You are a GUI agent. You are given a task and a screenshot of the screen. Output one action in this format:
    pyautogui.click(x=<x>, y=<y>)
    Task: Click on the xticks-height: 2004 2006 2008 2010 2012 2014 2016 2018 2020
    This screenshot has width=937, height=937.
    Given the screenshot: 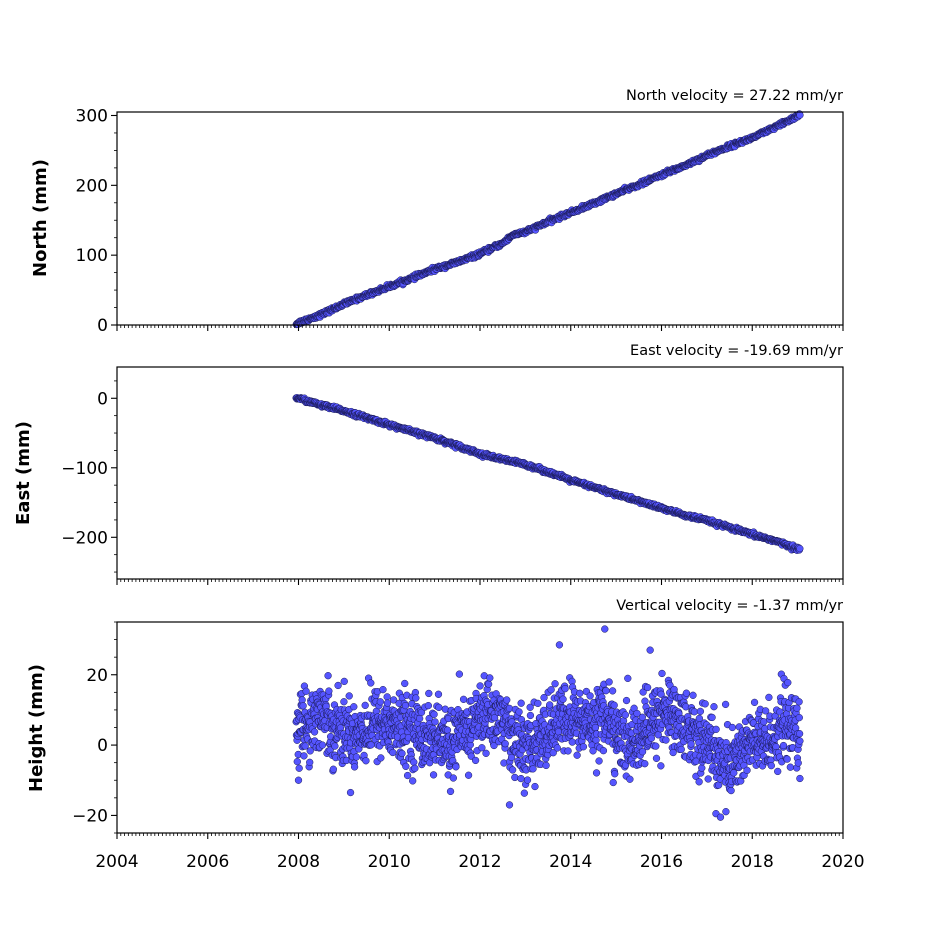 What is the action you would take?
    pyautogui.click(x=480, y=852)
    